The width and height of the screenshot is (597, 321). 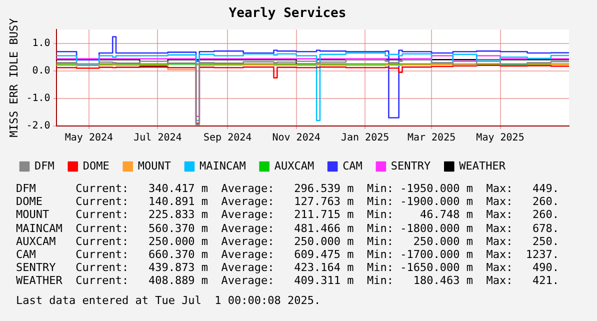 I want to click on y-axis-title: MISS ERR IDLE BUSY, so click(x=13, y=78).